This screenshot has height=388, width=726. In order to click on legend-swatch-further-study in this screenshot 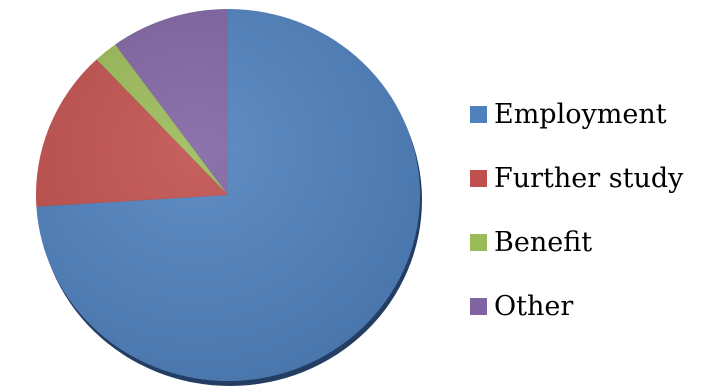, I will do `click(478, 178)`.